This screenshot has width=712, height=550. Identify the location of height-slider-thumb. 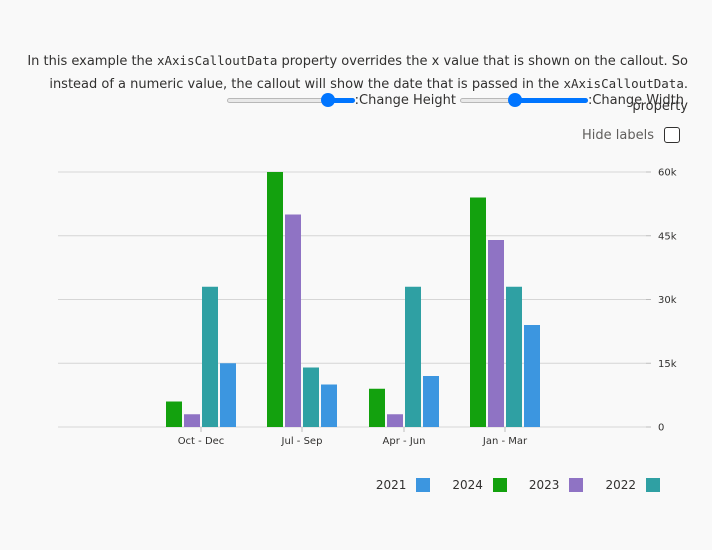
(327, 100).